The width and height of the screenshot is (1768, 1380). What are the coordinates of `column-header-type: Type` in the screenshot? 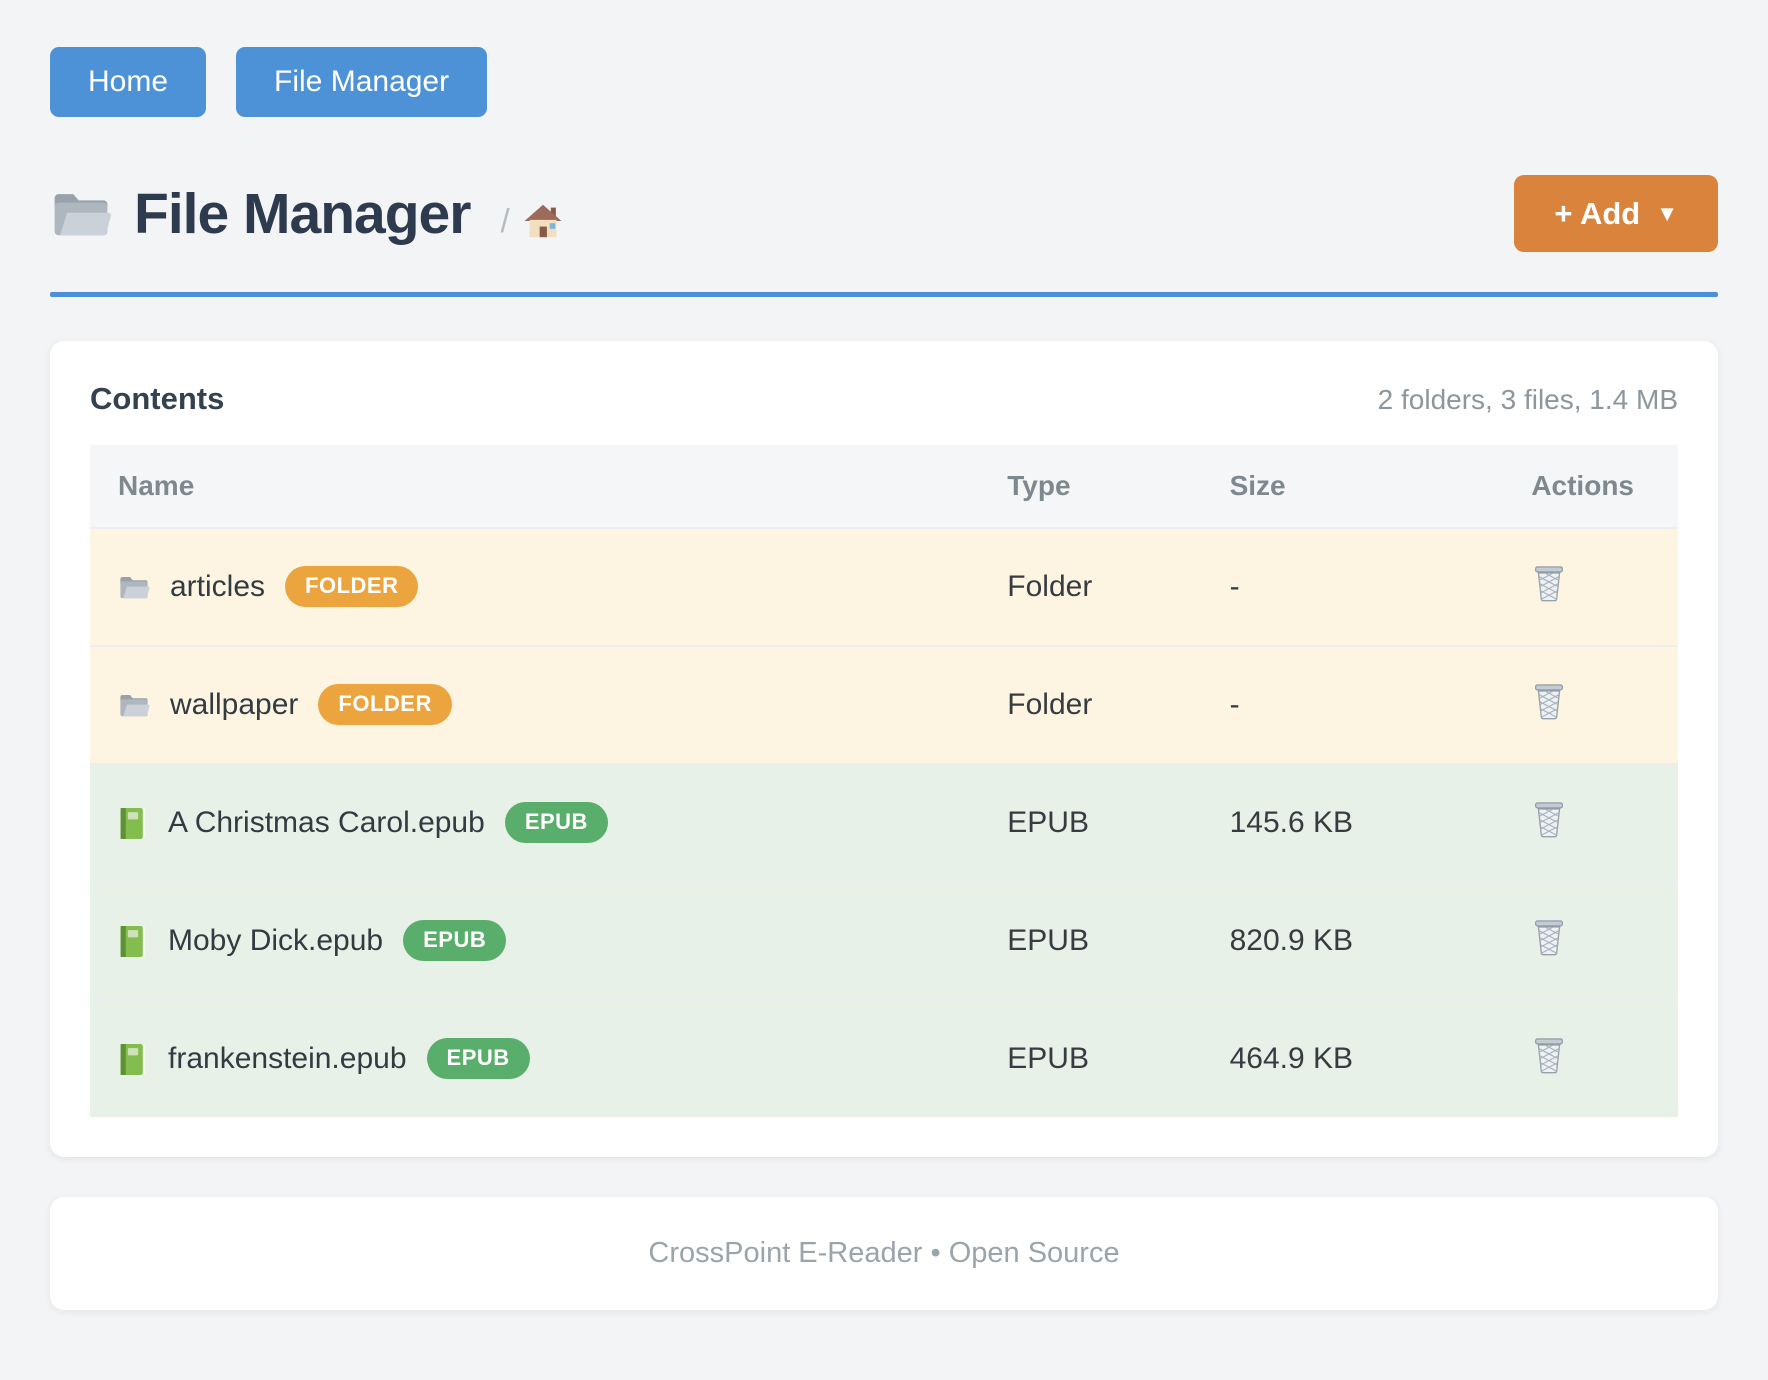 It's located at (1090, 486).